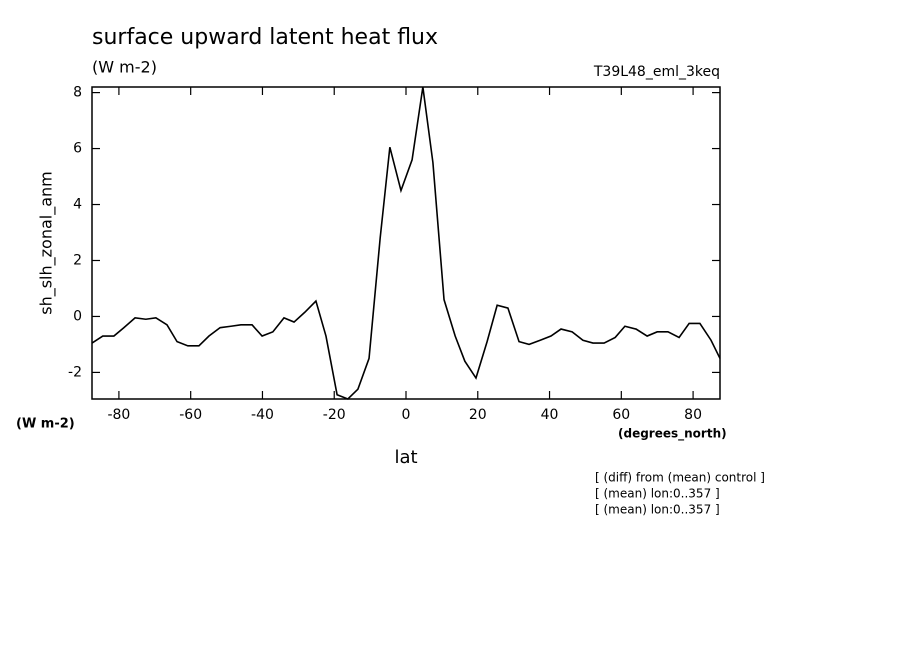 The width and height of the screenshot is (904, 654). I want to click on chart-subtitle: (W m-2), so click(124, 67).